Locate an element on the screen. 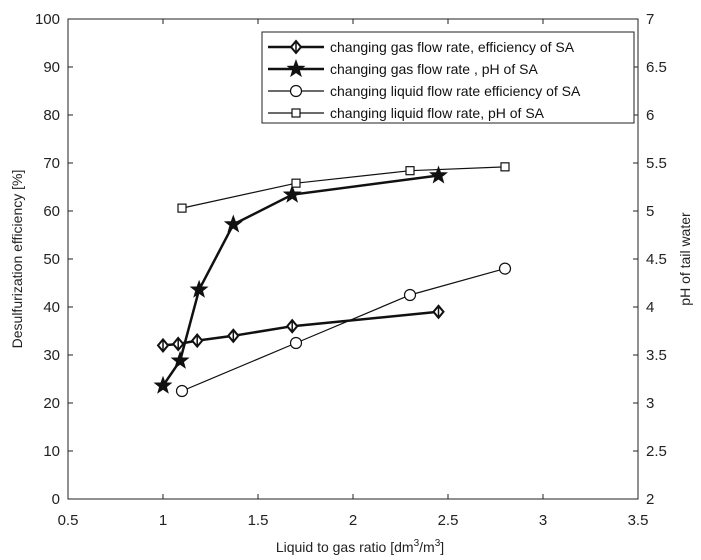  y-right-tick-label: 6.5 is located at coordinates (656, 67).